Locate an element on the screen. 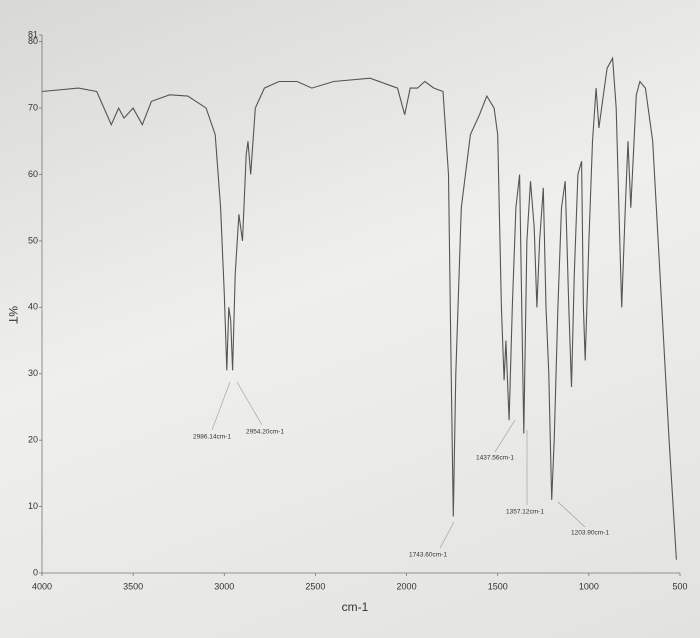  annotation: 1437.56cm-1 is located at coordinates (495, 458).